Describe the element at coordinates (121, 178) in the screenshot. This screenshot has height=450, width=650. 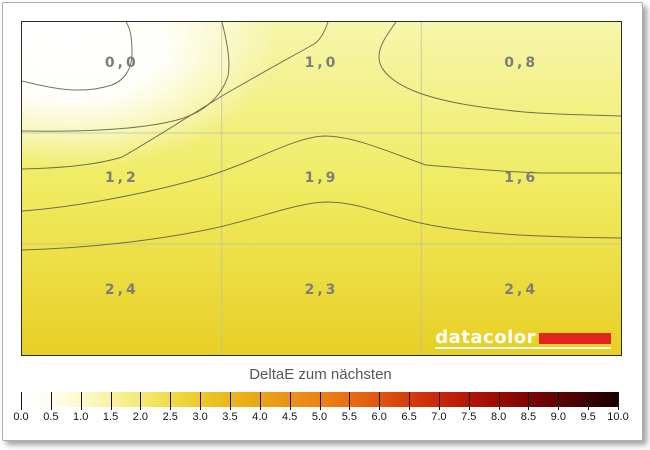
I see `cell-value-r2c1: 1,2` at that location.